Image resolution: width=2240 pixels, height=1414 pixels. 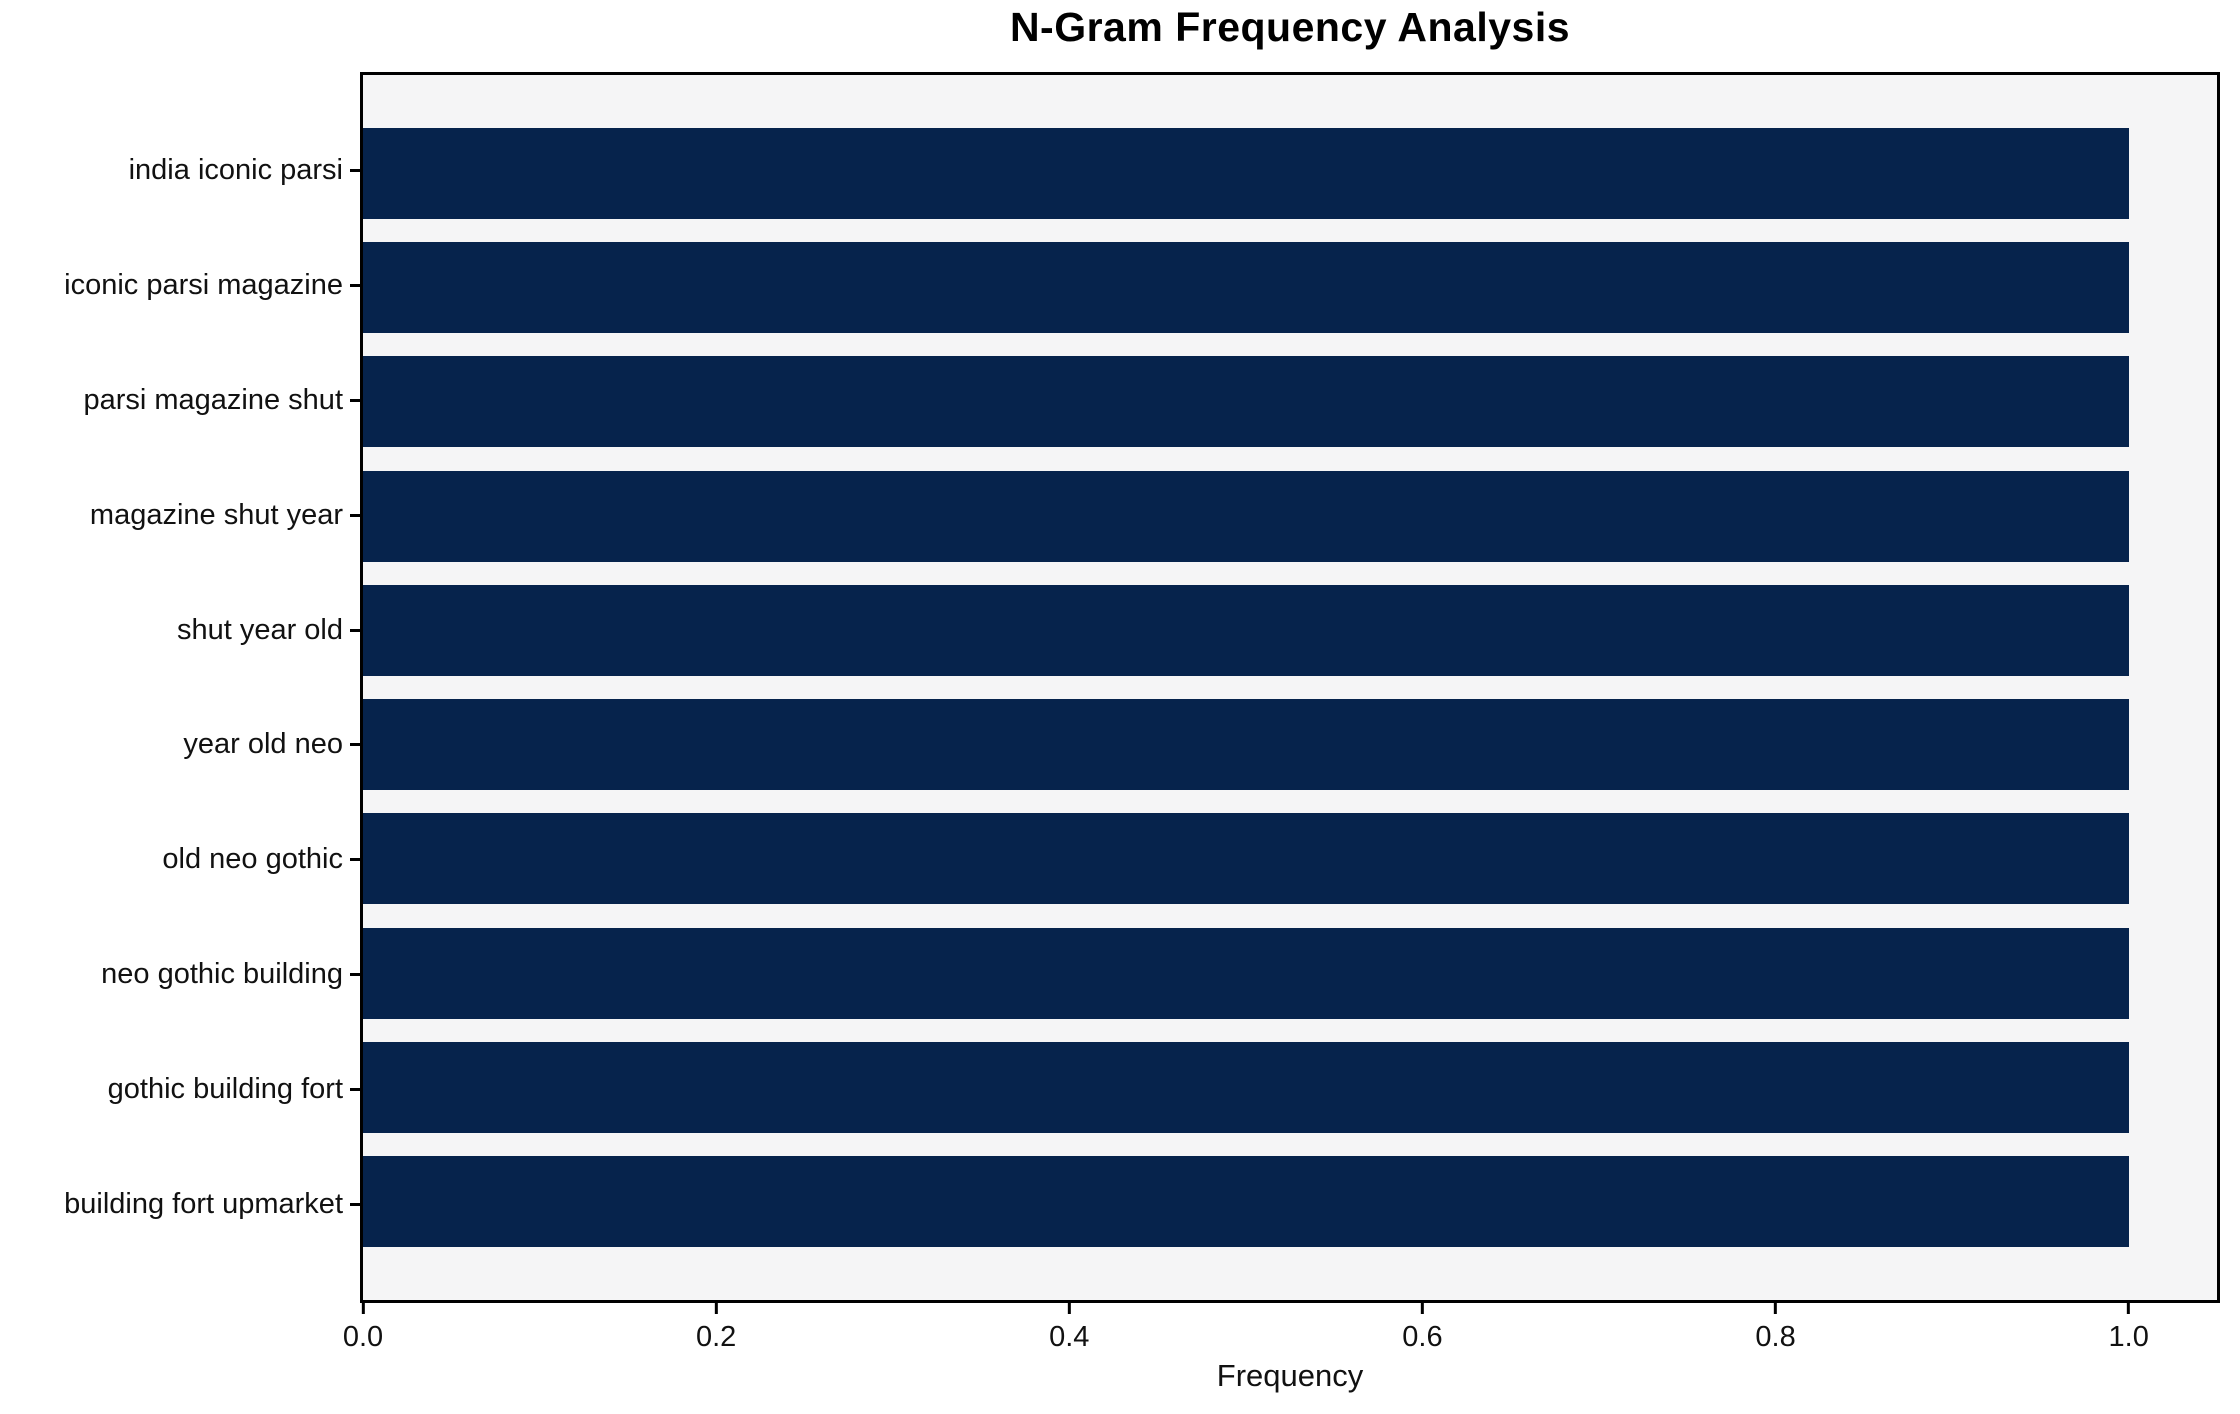 I want to click on y-axis-label-row: magazine shut year, so click(x=180, y=515).